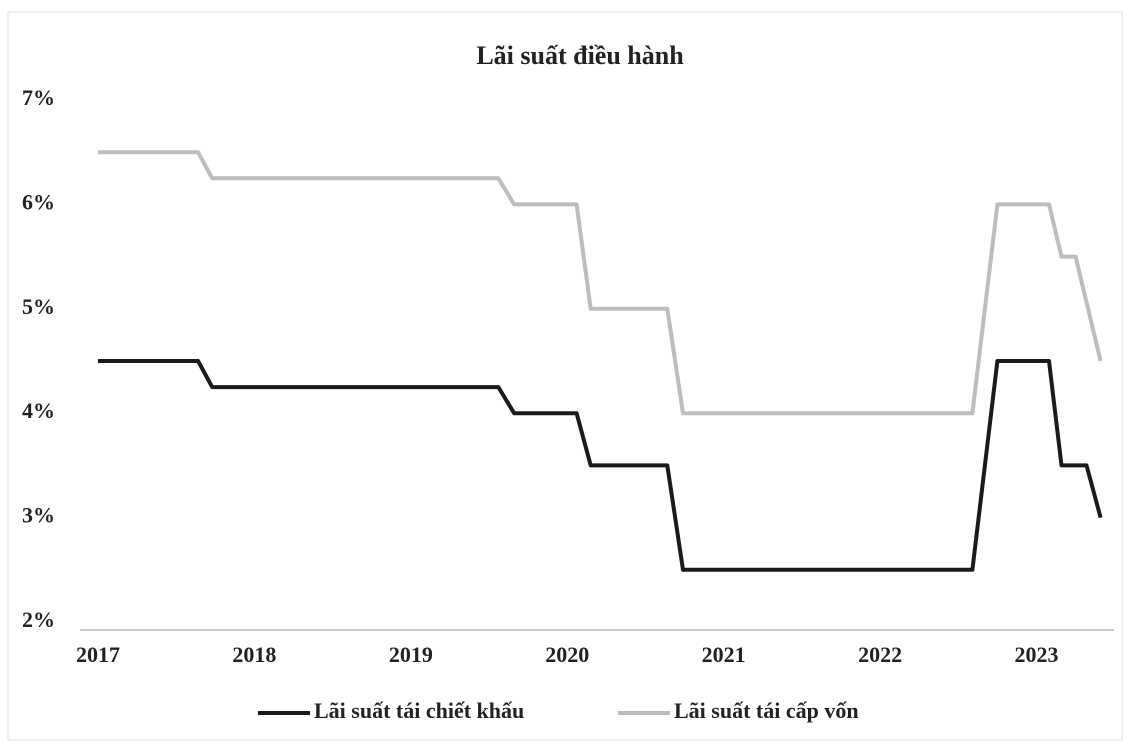 This screenshot has height=751, width=1130. Describe the element at coordinates (38, 410) in the screenshot. I see `y-tick-label: 4%` at that location.